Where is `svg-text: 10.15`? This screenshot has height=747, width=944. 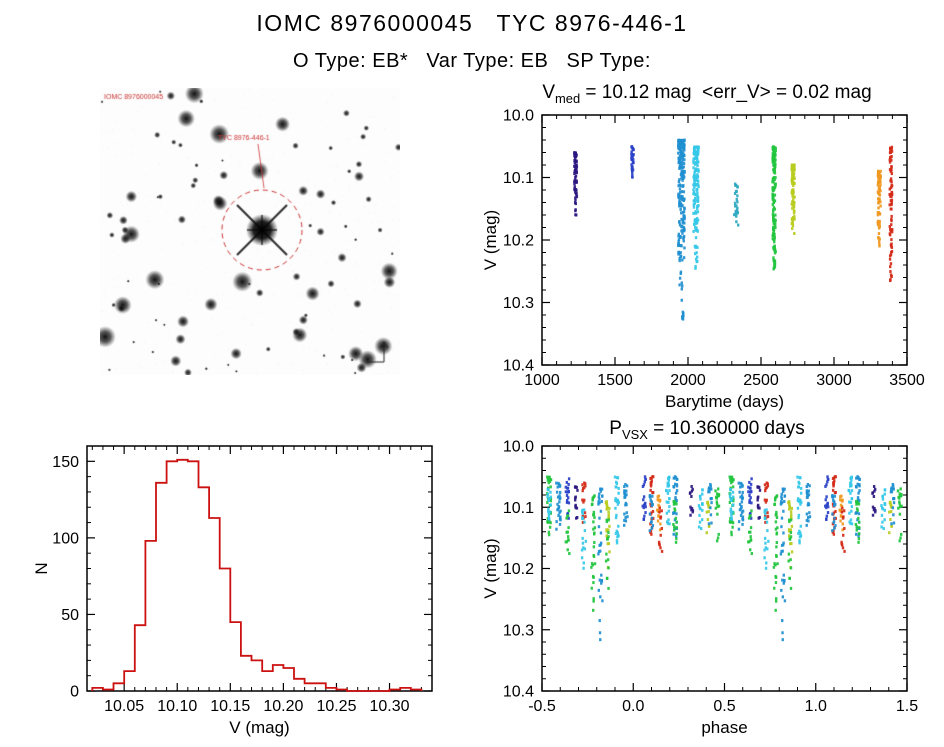 svg-text: 10.15 is located at coordinates (230, 706).